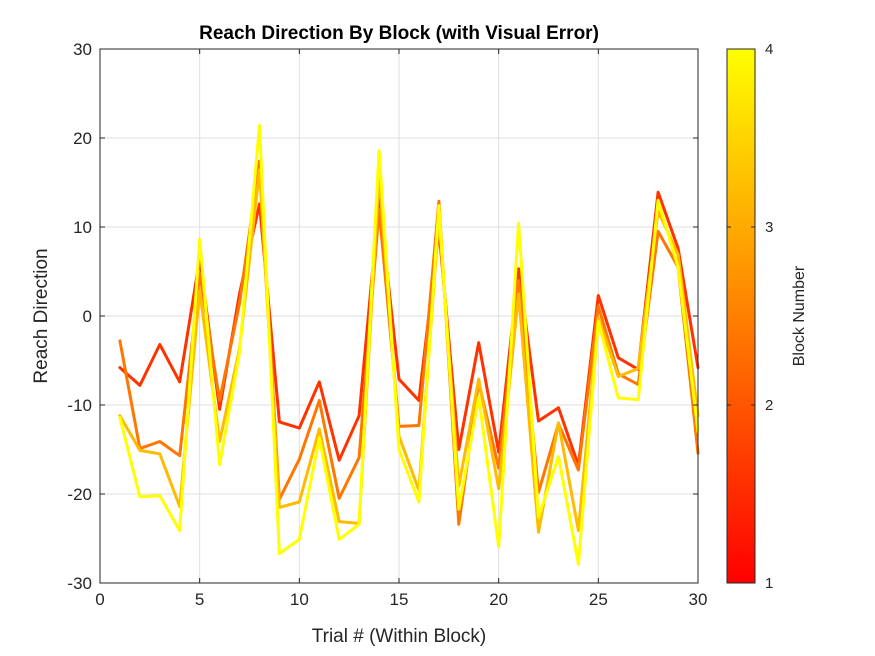  Describe the element at coordinates (498, 599) in the screenshot. I see `x-tick-label: 20` at that location.